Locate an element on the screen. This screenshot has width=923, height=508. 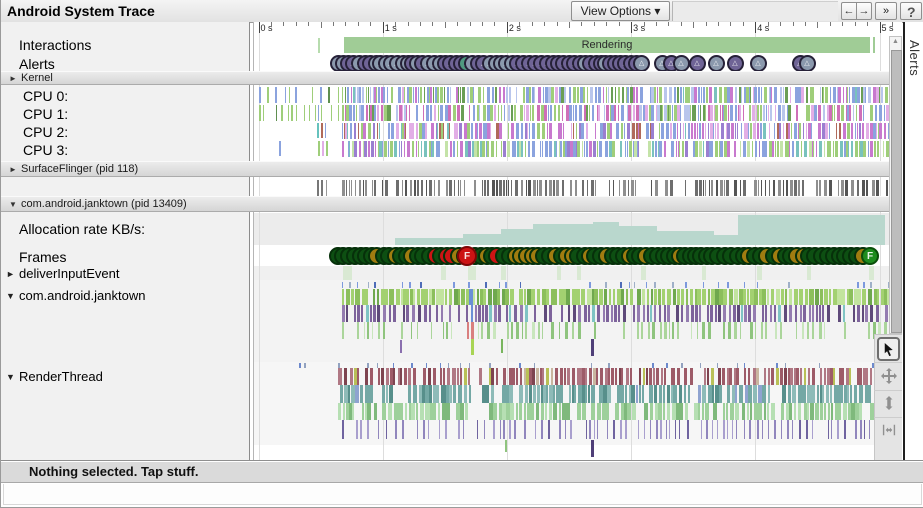
zoom-tool-button is located at coordinates (888, 403).